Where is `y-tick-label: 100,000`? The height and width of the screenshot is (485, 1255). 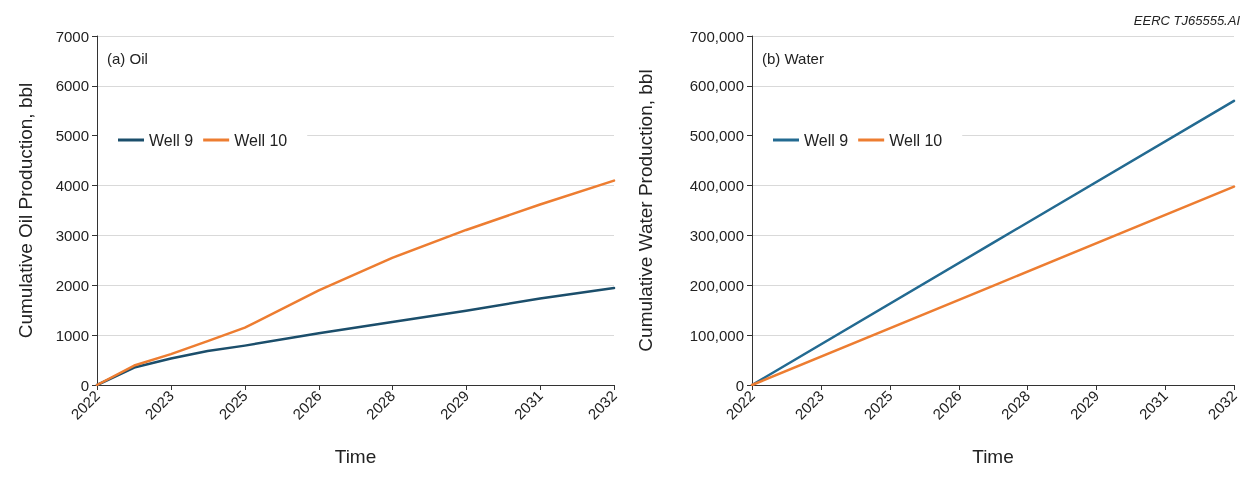
y-tick-label: 100,000 is located at coordinates (716, 335).